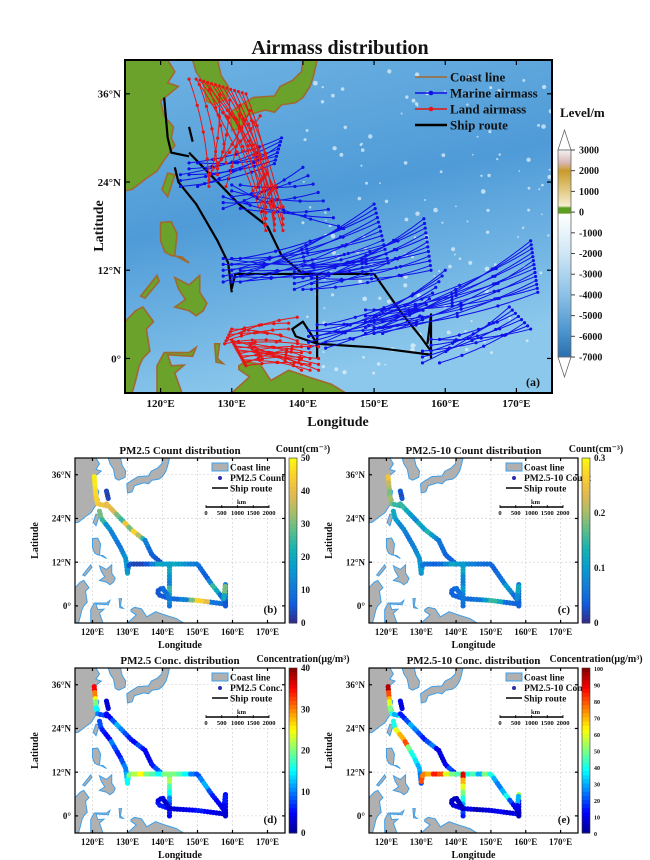 The height and width of the screenshot is (860, 650). Describe the element at coordinates (257, 479) in the screenshot. I see `legend-label: PM2.5 Count` at that location.